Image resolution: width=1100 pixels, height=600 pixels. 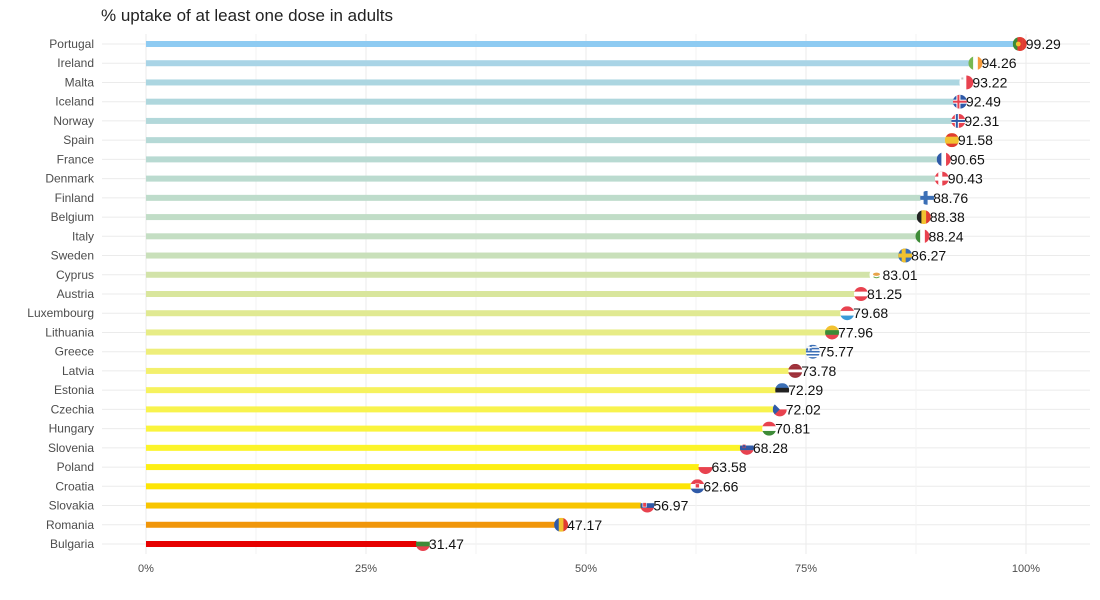 I want to click on data-label: 83.01, so click(x=899, y=275).